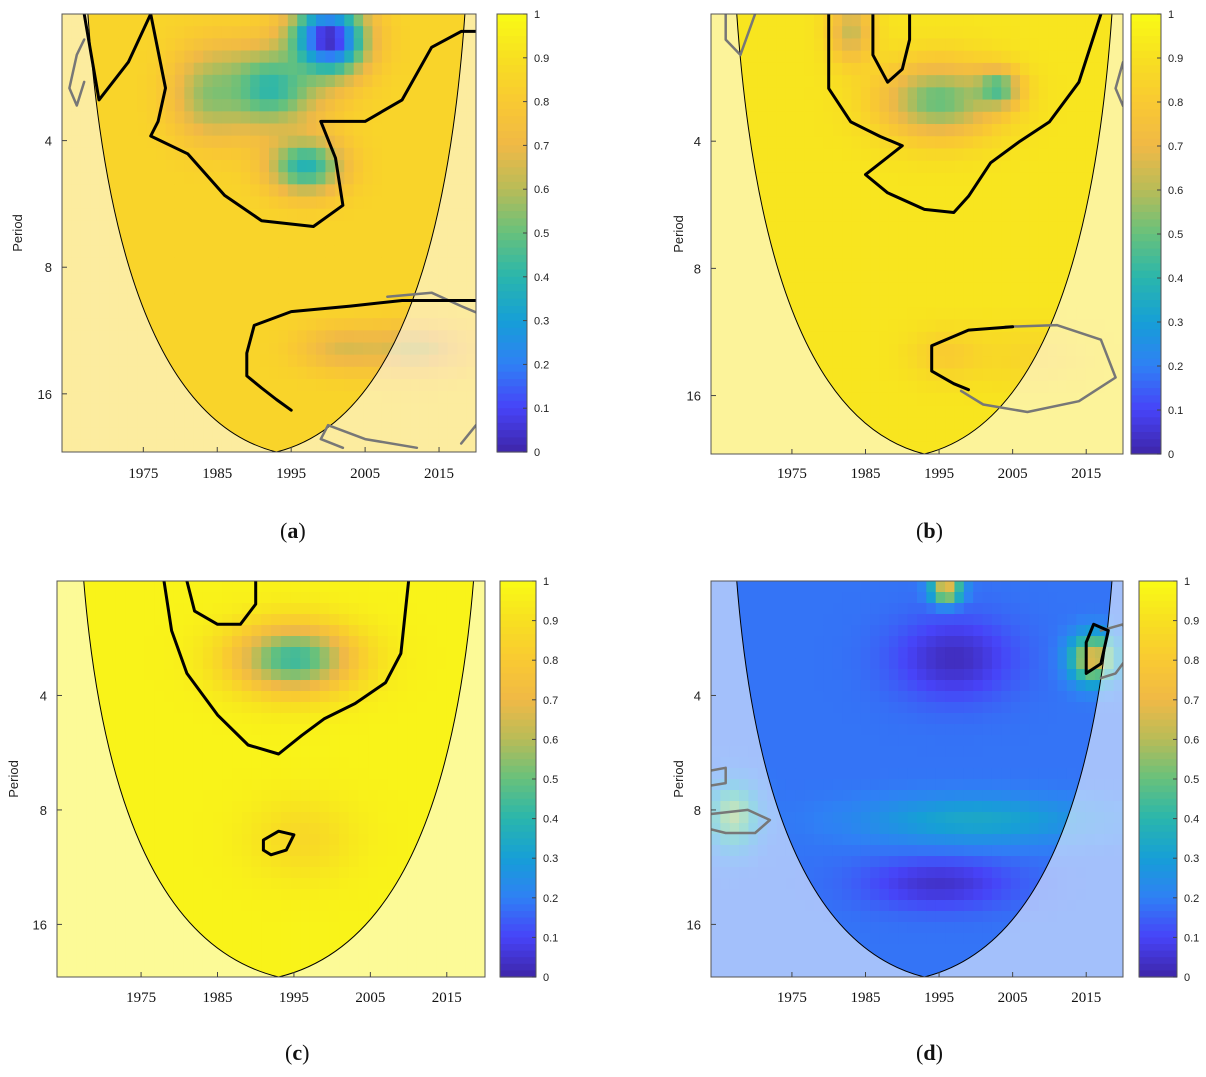  Describe the element at coordinates (141, 998) in the screenshot. I see `x-tick-label: 1975` at that location.